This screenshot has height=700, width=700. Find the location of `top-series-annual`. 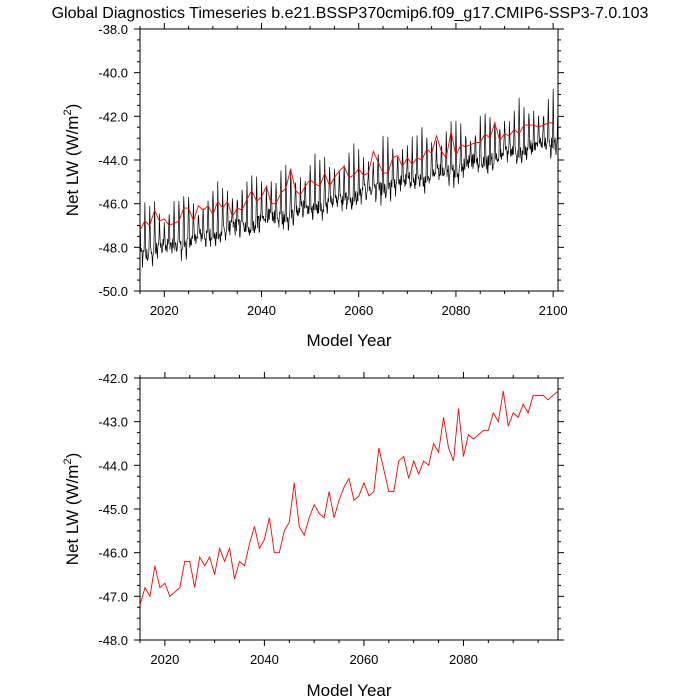

top-series-annual is located at coordinates (346, 176).